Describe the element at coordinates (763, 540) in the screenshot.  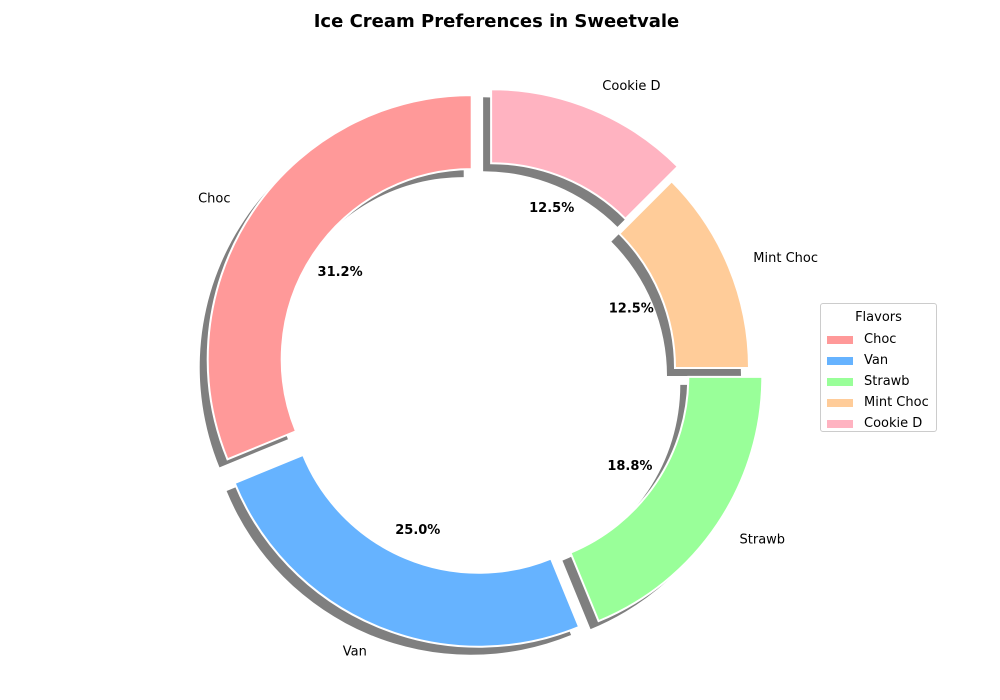
I see `slice-label-strawb: Strawb` at that location.